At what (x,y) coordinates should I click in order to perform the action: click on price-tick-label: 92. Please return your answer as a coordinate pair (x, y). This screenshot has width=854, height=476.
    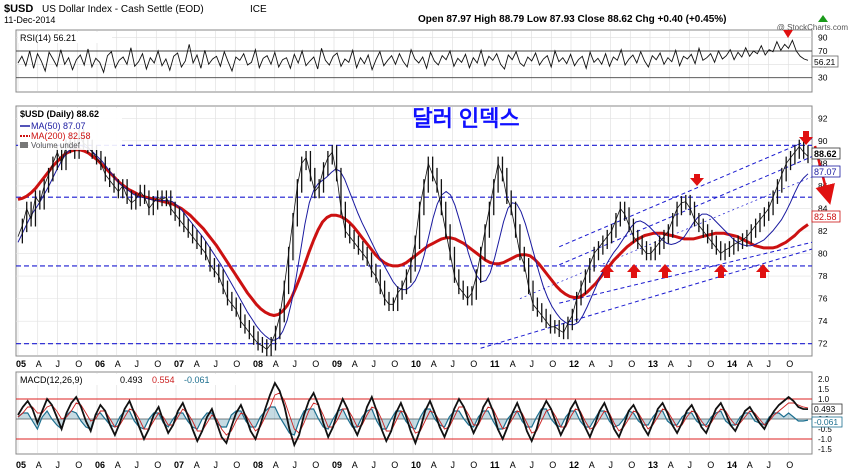
    Looking at the image, I should click on (823, 118).